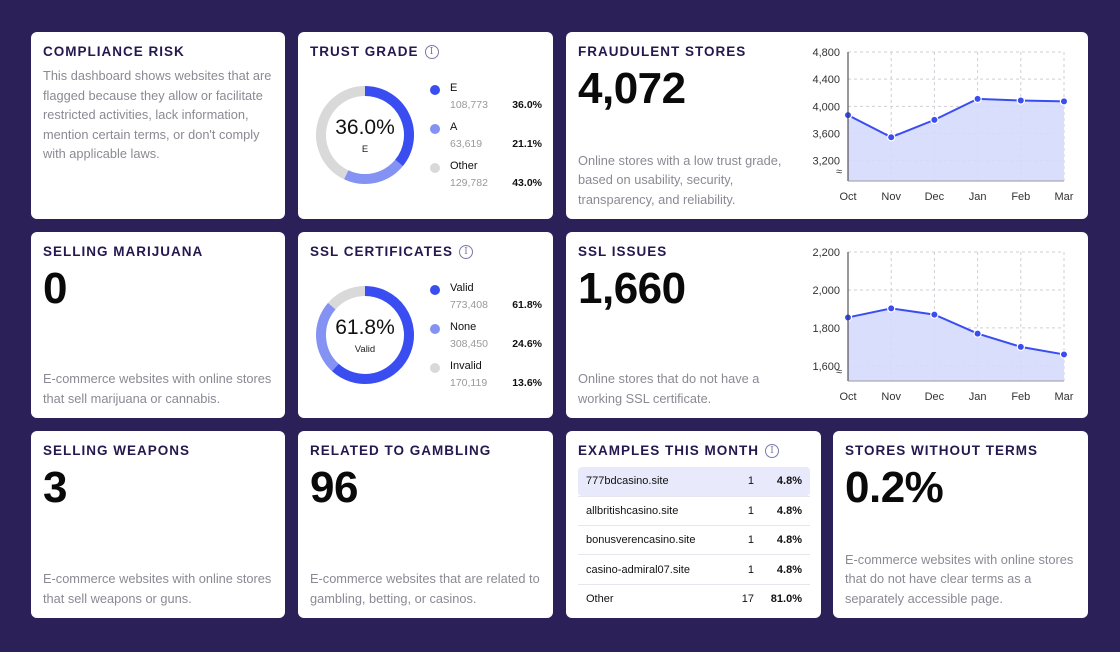 This screenshot has width=1120, height=652. I want to click on legend-item-none: None 308,450 24.6%, so click(486, 340).